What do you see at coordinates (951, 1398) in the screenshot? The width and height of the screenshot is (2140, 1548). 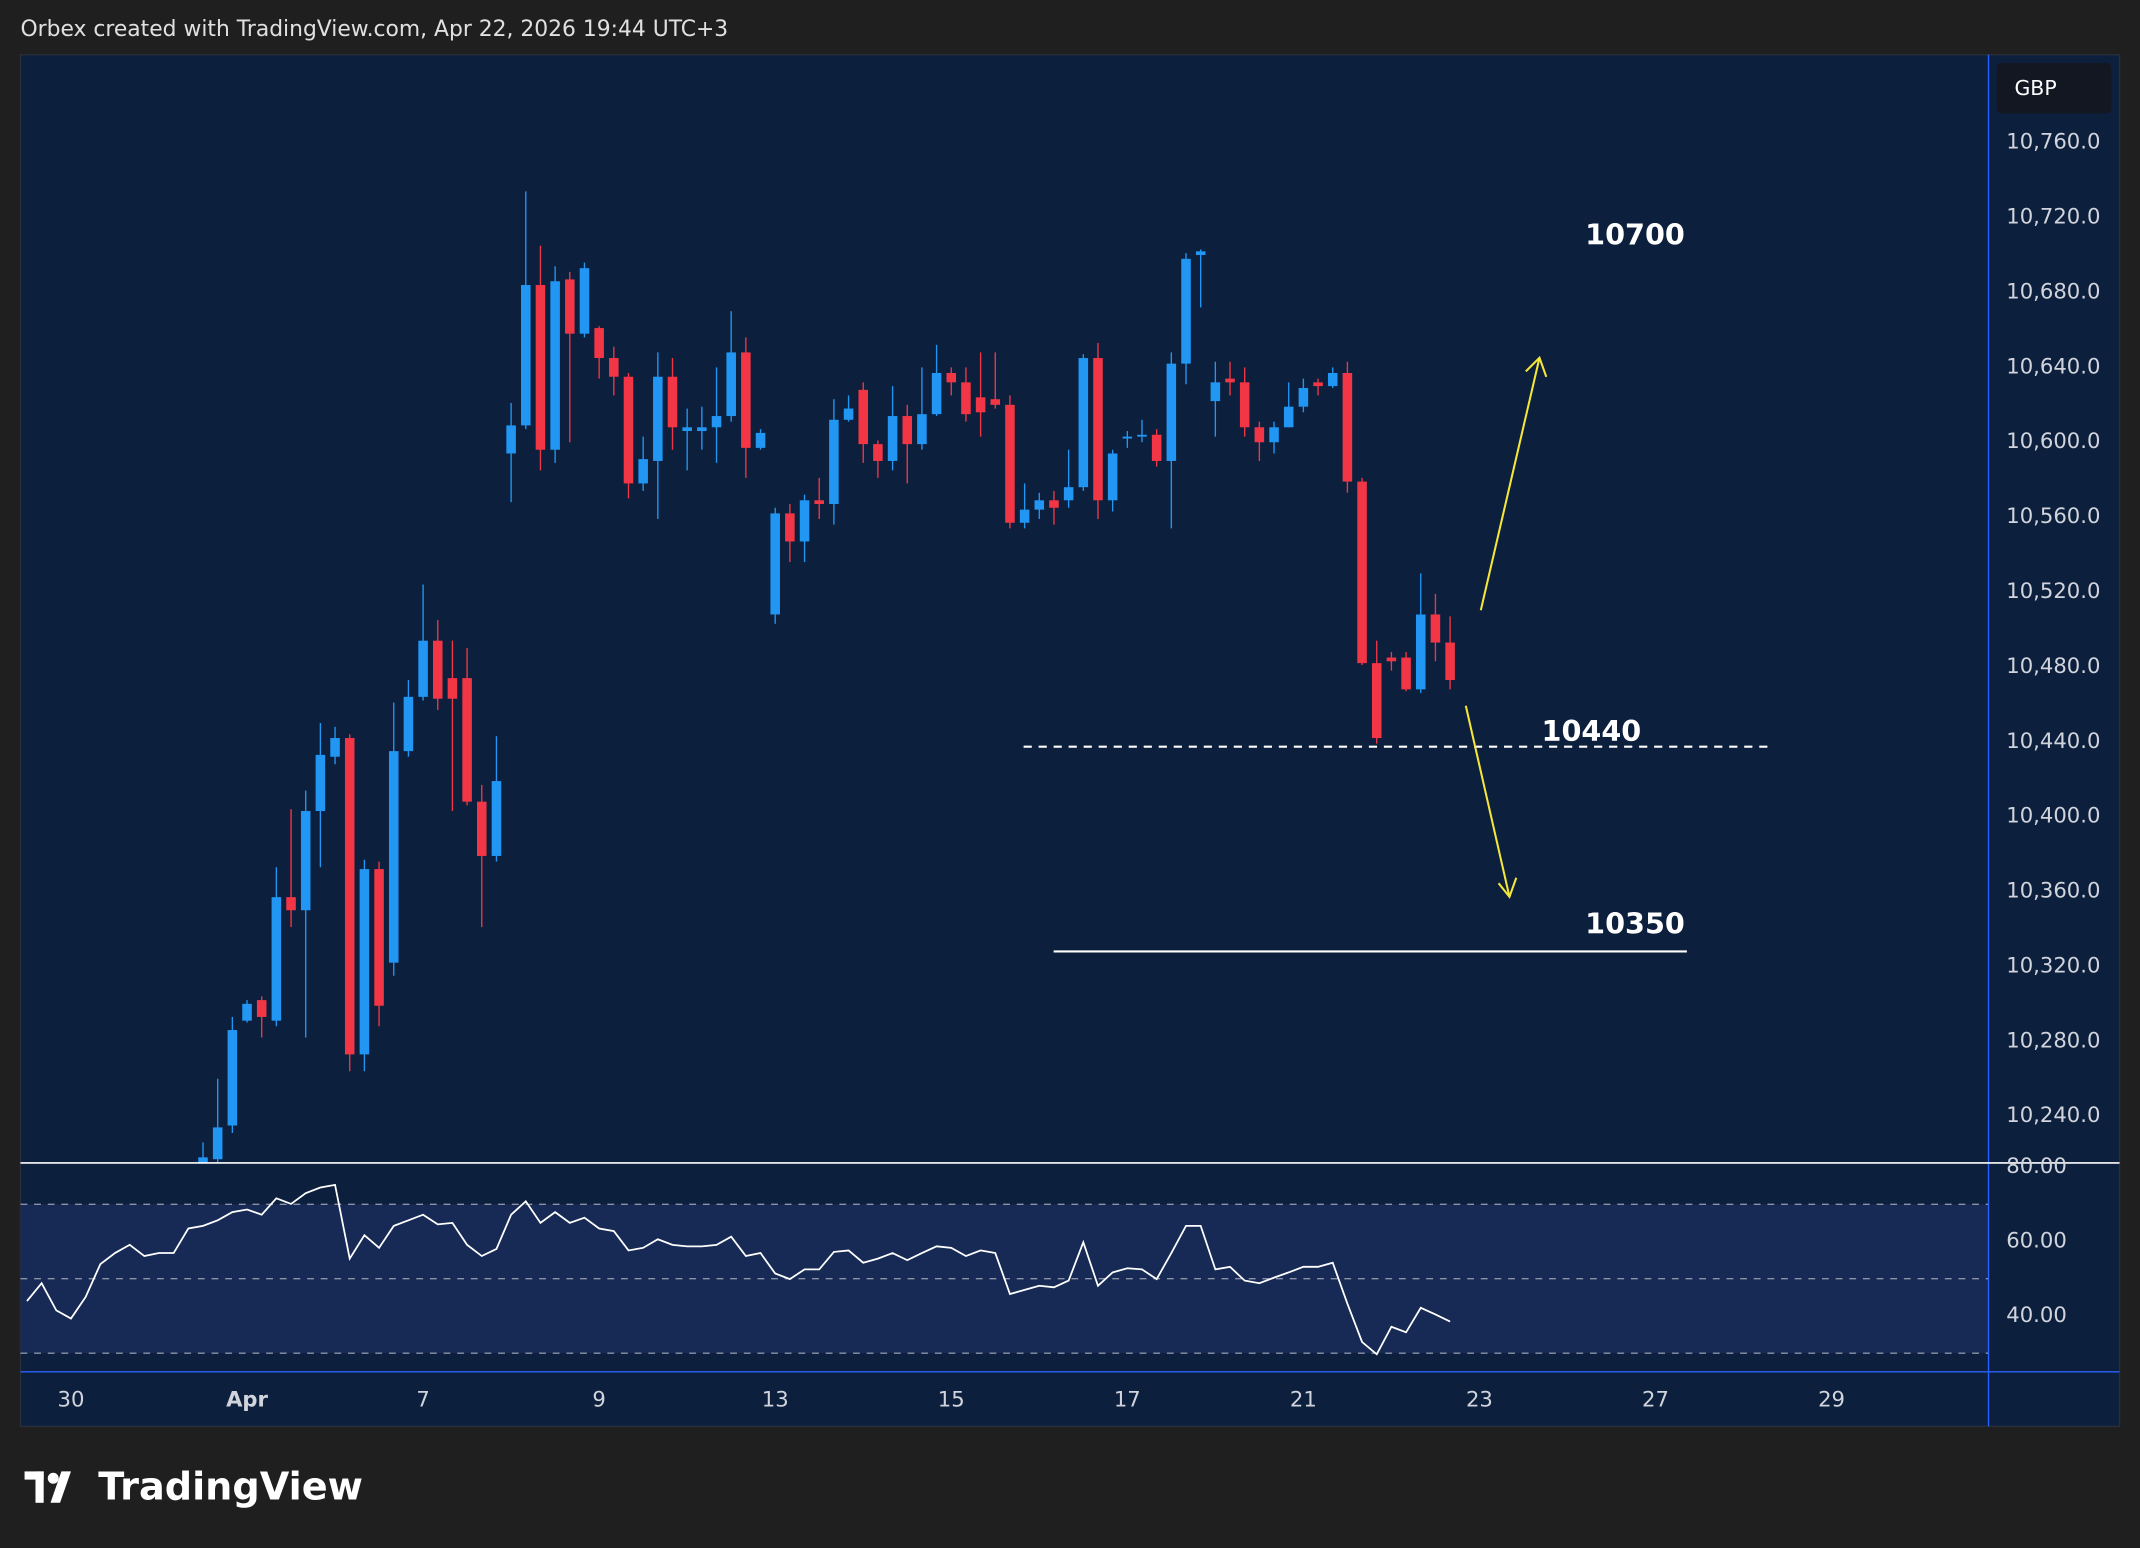 I see `x-tick-label: 15` at bounding box center [951, 1398].